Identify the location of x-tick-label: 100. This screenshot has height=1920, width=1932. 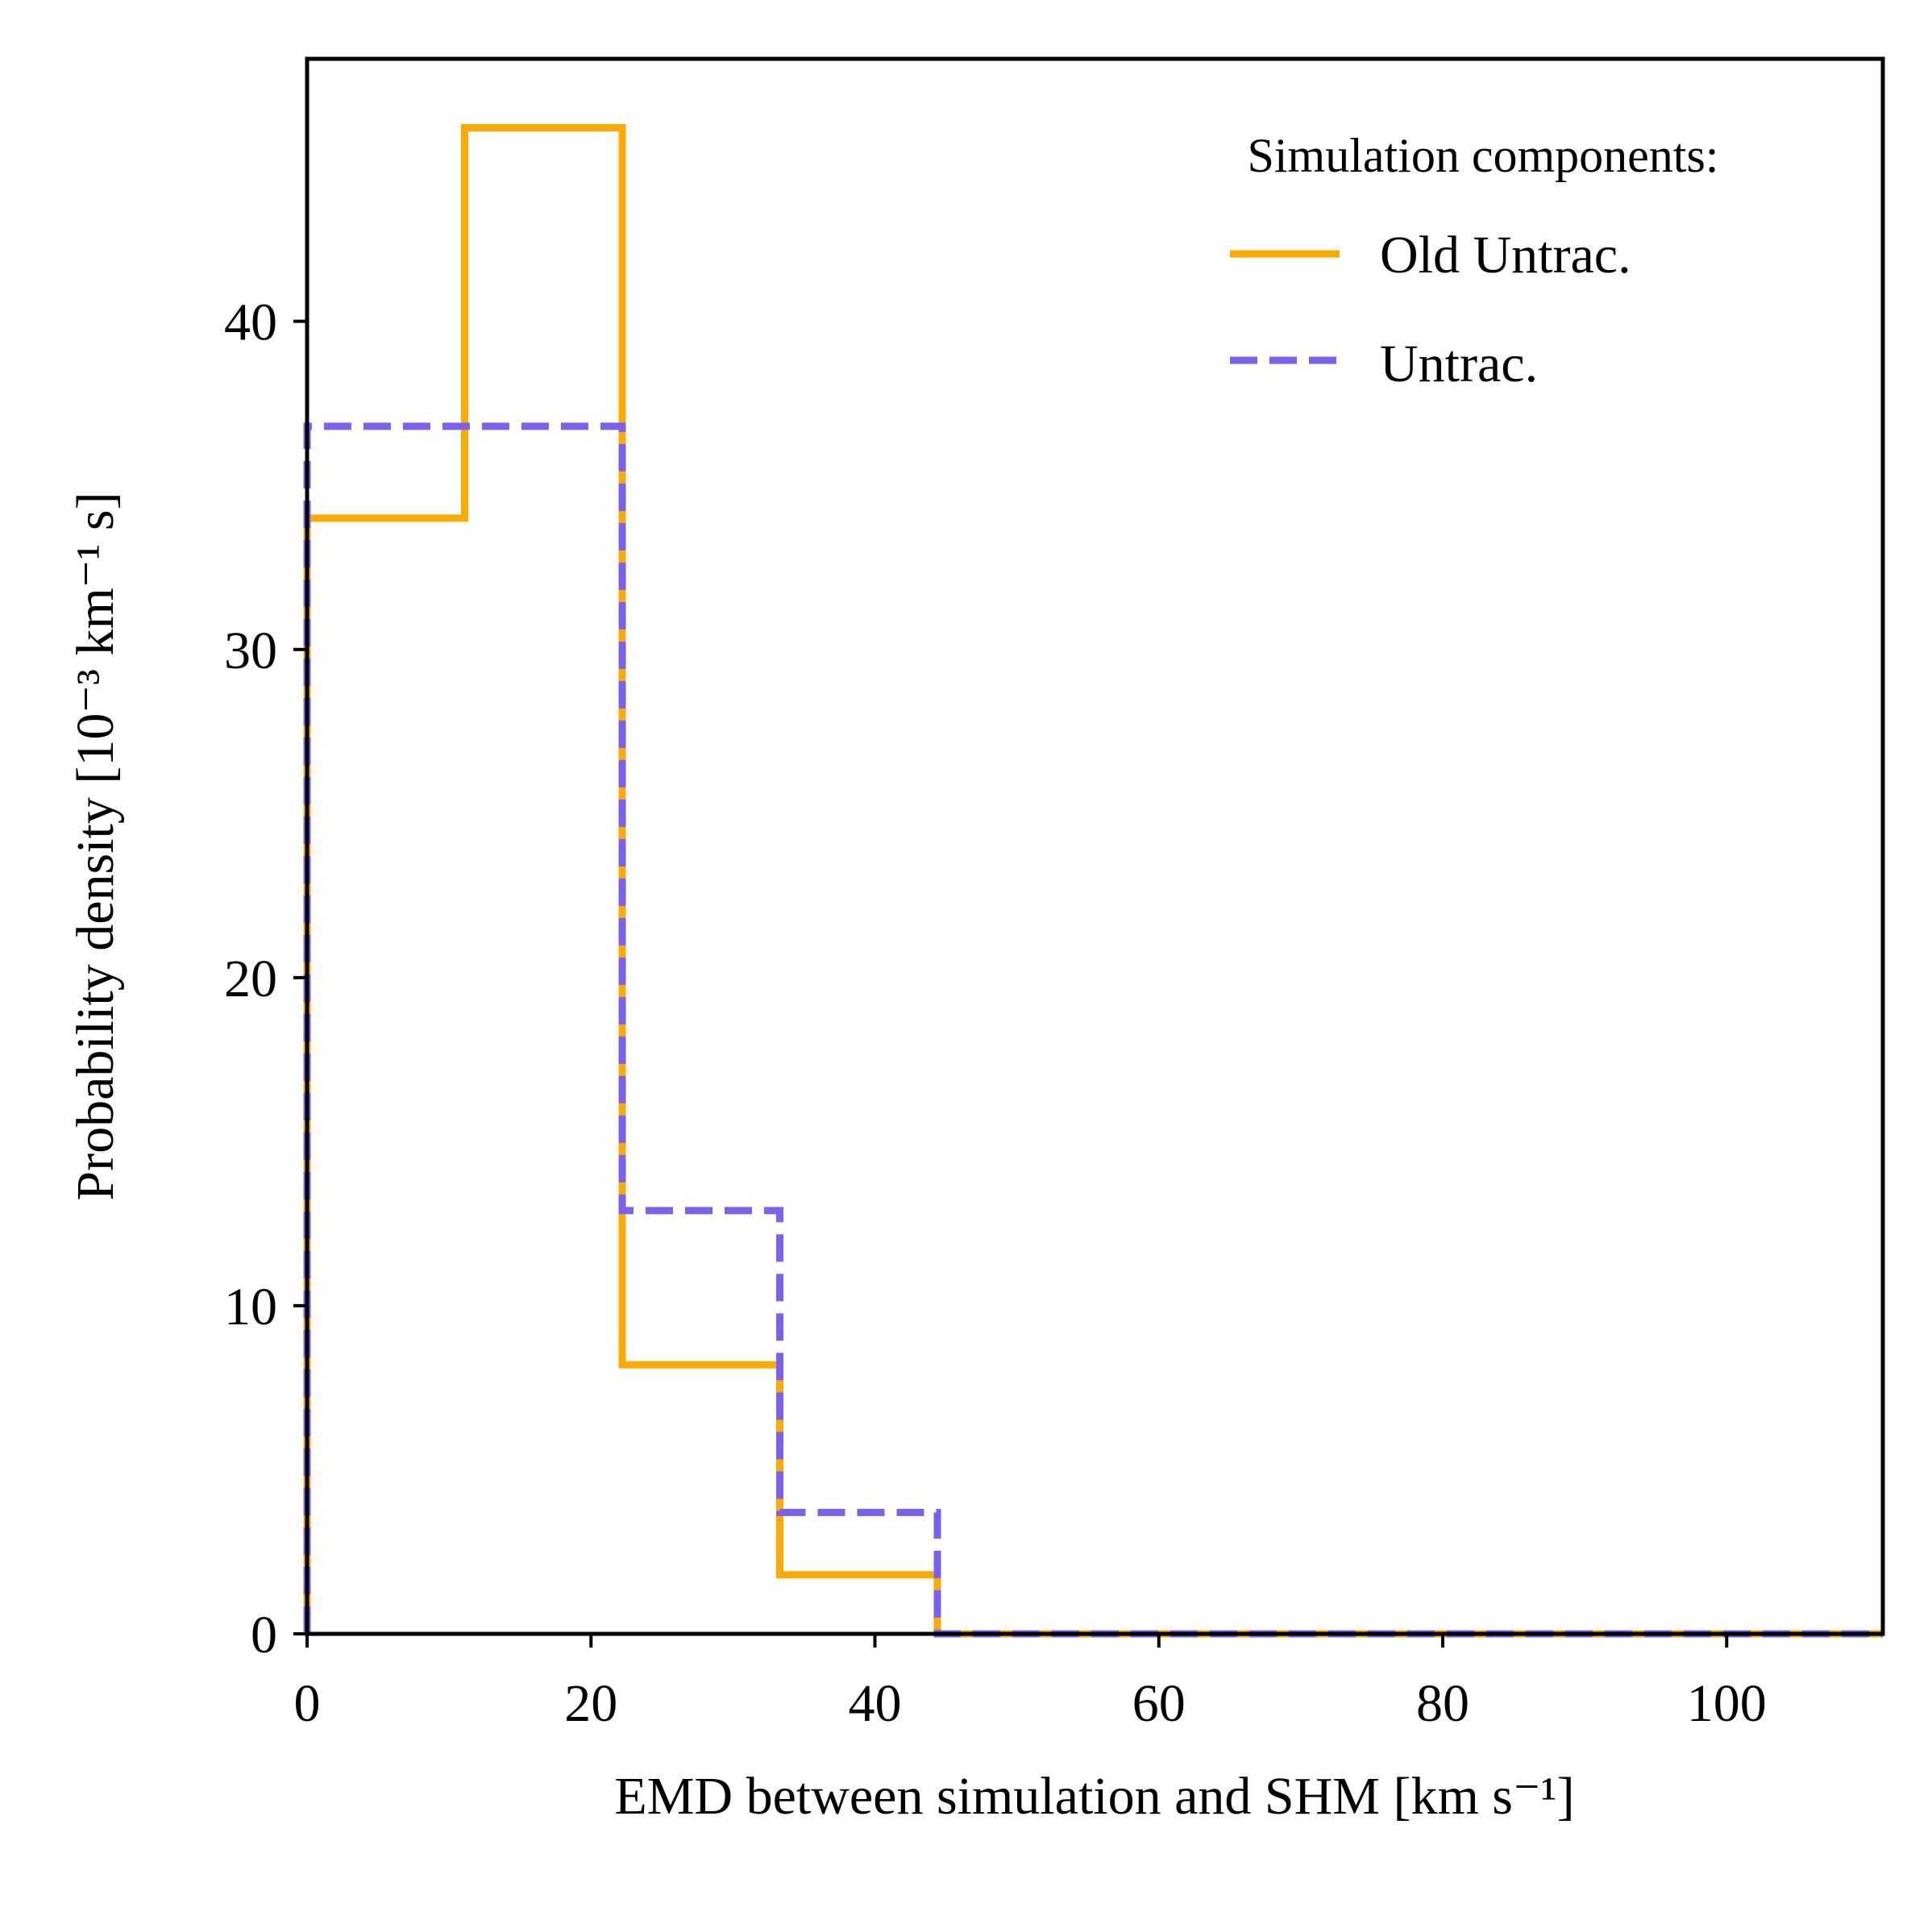
(1727, 1704).